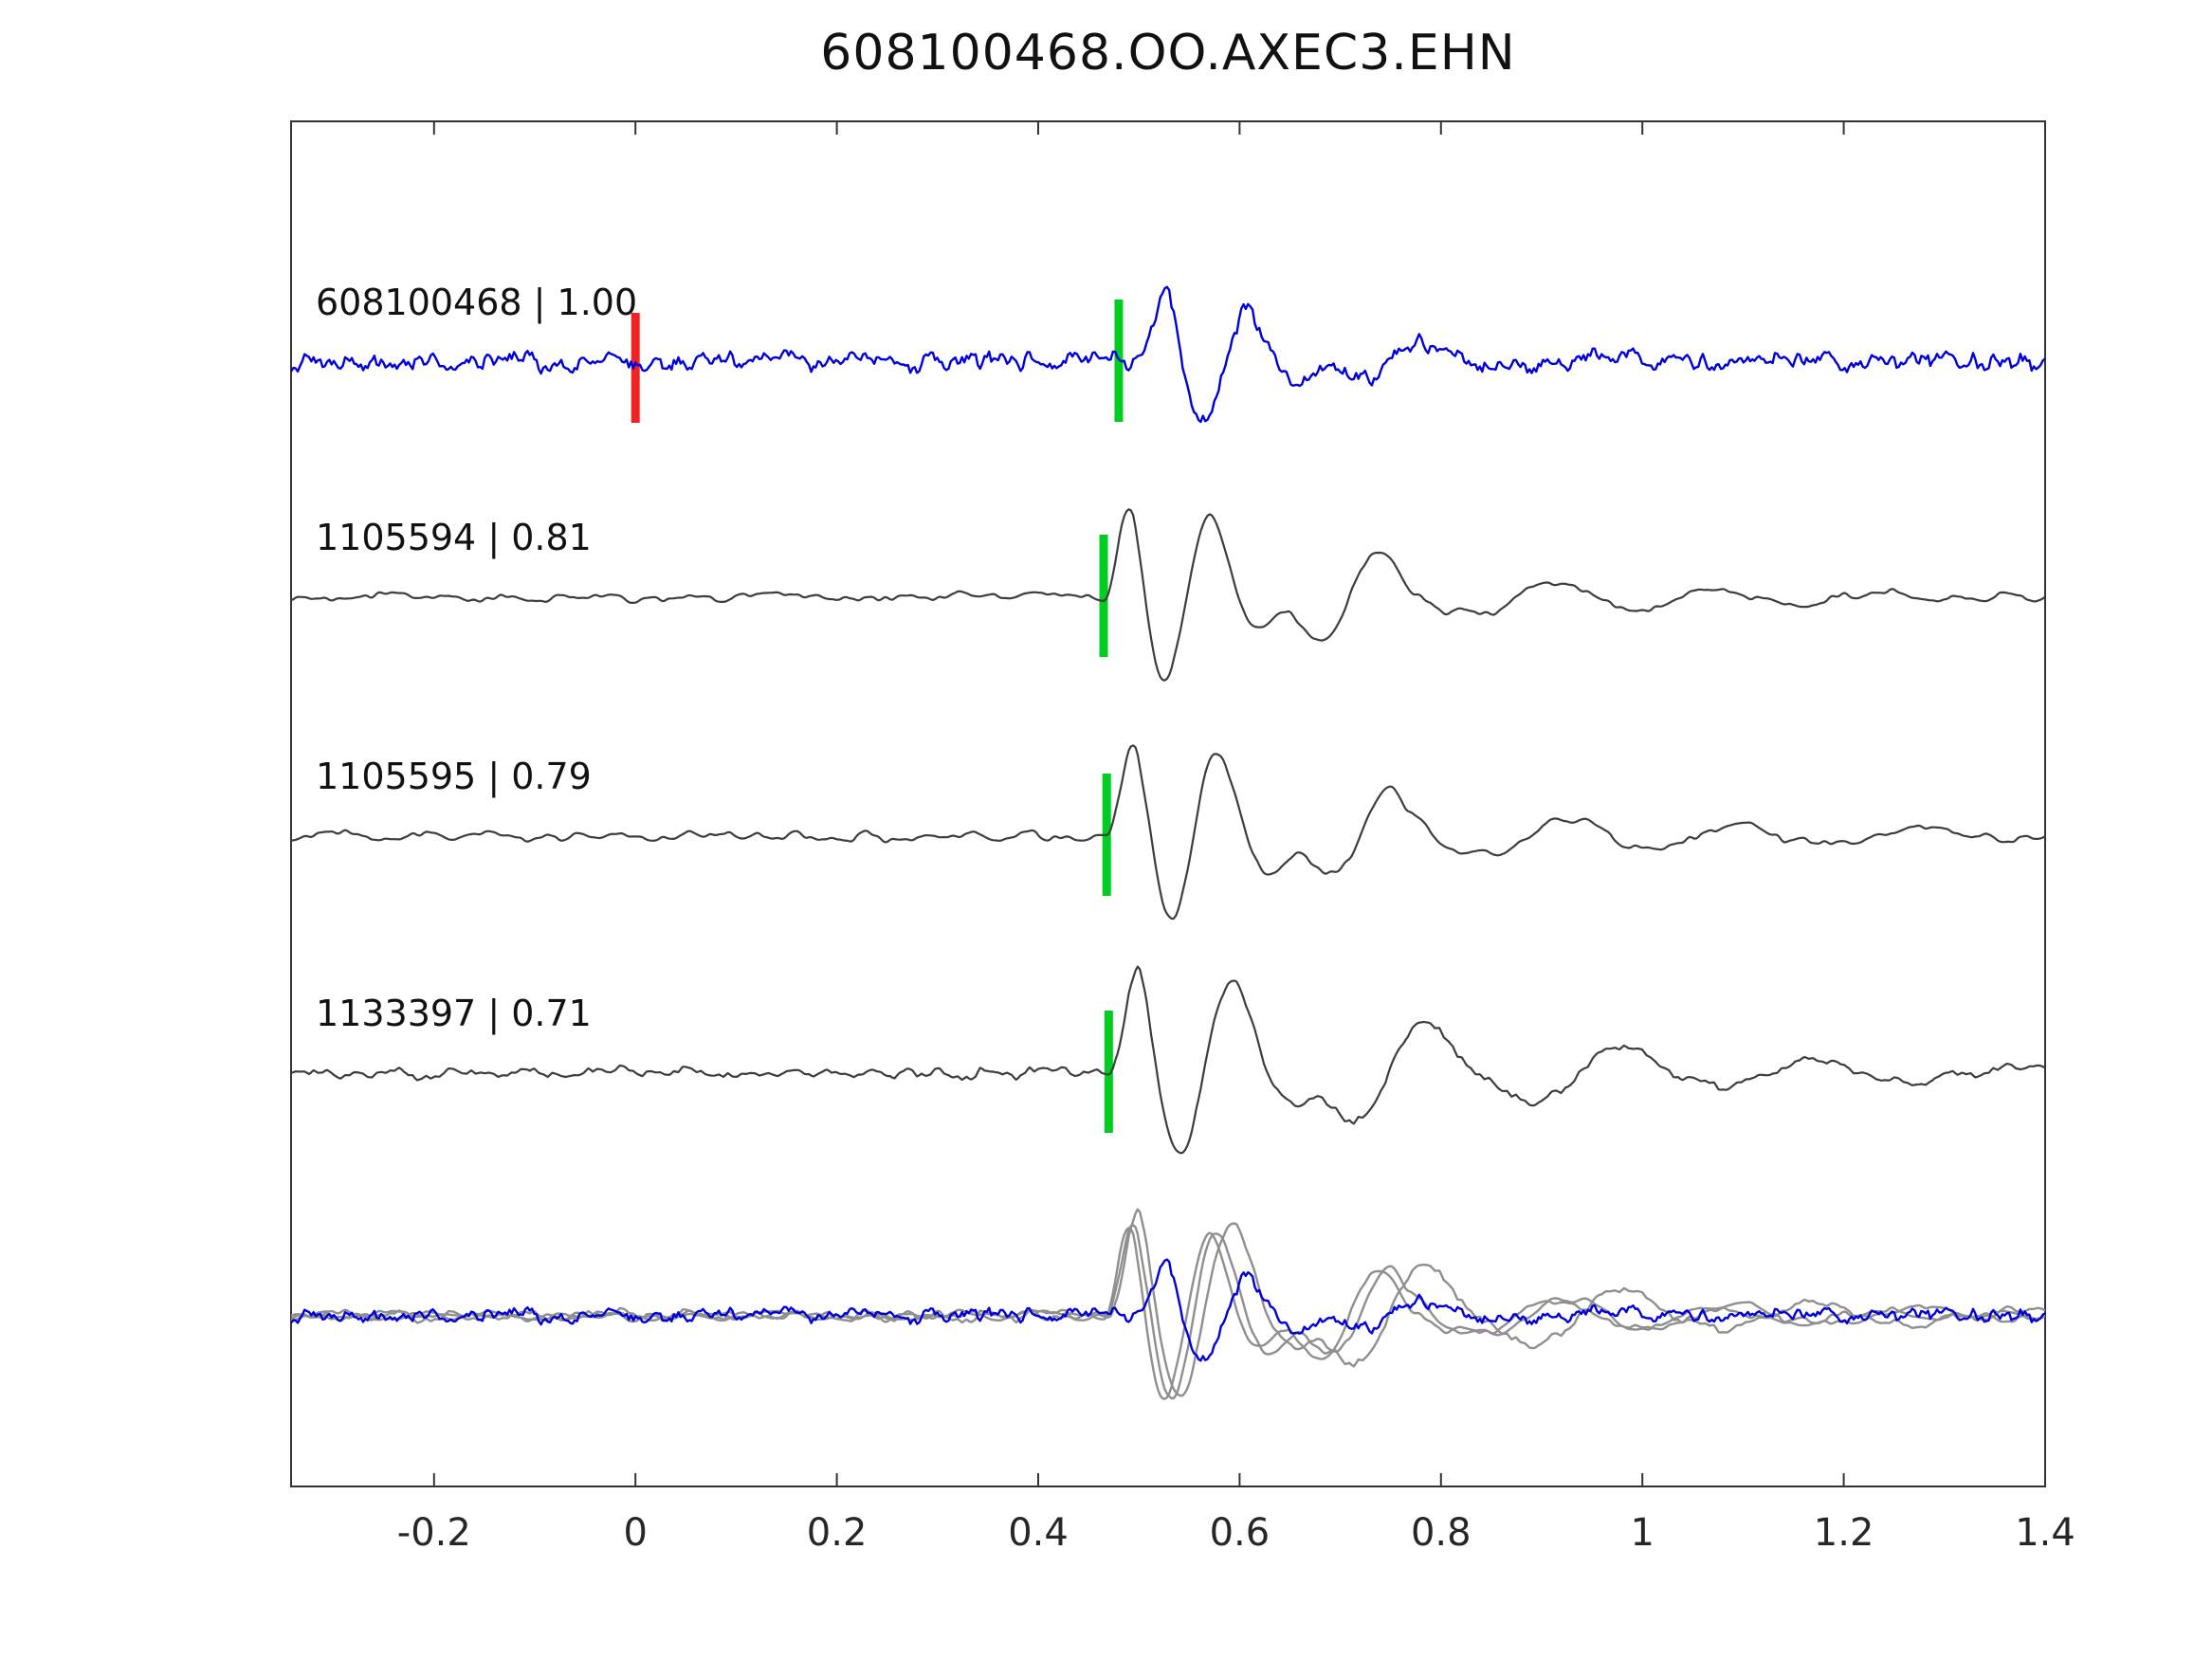  I want to click on marker-layer, so click(877, 716).